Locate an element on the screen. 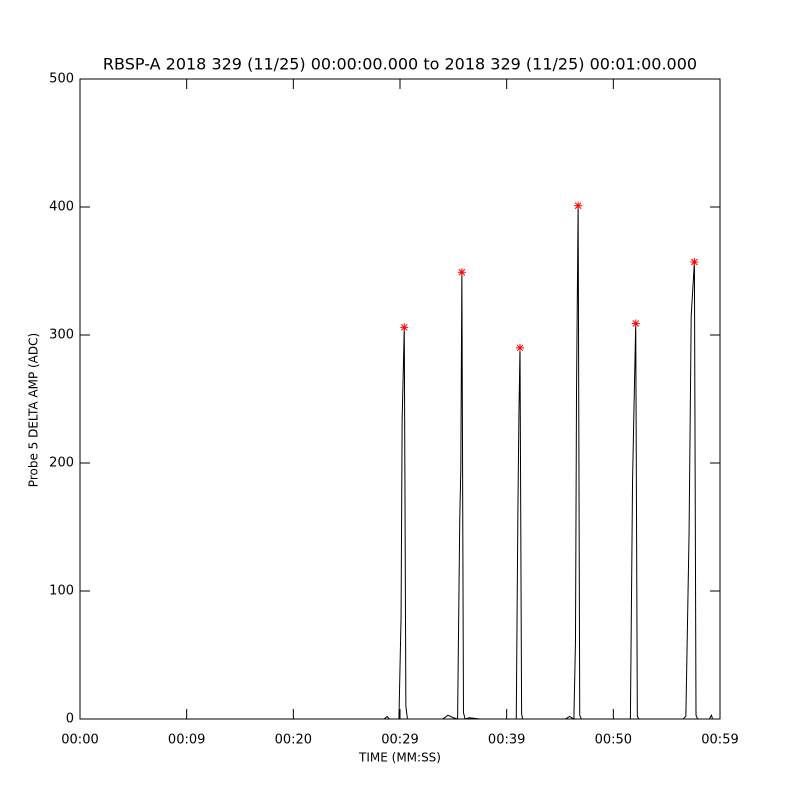 The image size is (800, 804). x-tick-label: 00:50 is located at coordinates (613, 740).